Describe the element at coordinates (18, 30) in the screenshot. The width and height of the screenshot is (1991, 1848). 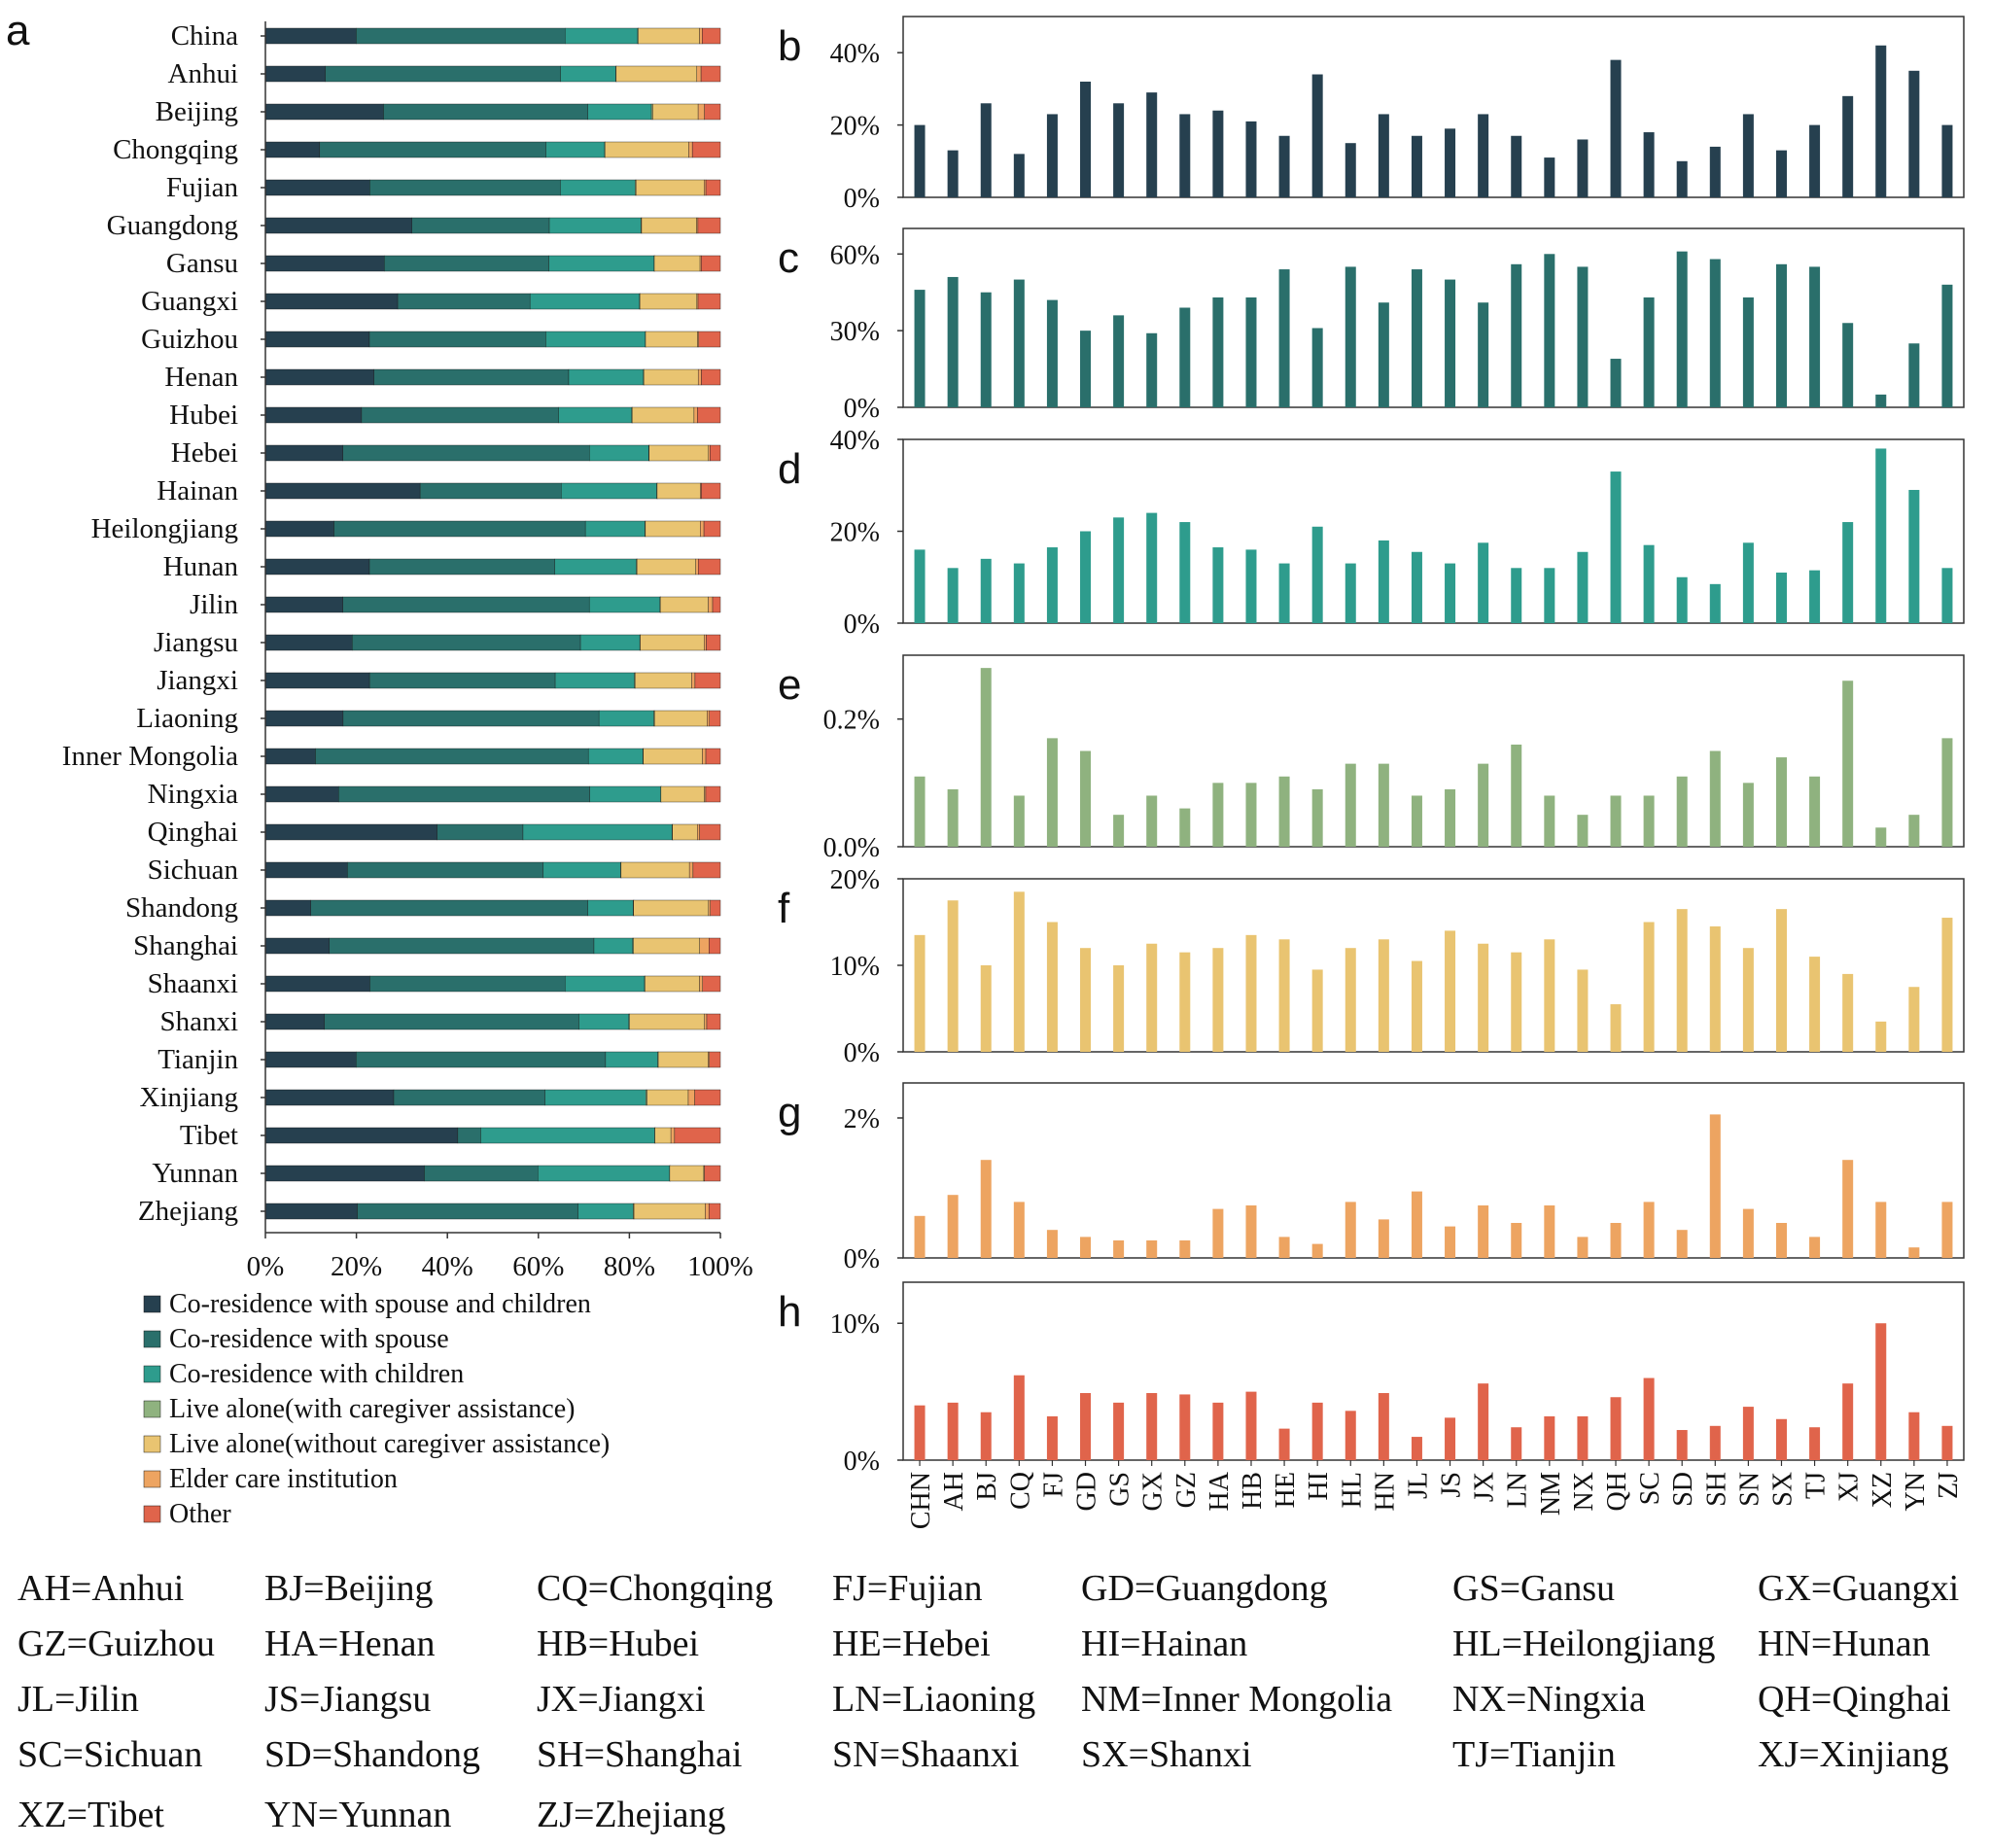
I see `panel-letter-a: a` at that location.